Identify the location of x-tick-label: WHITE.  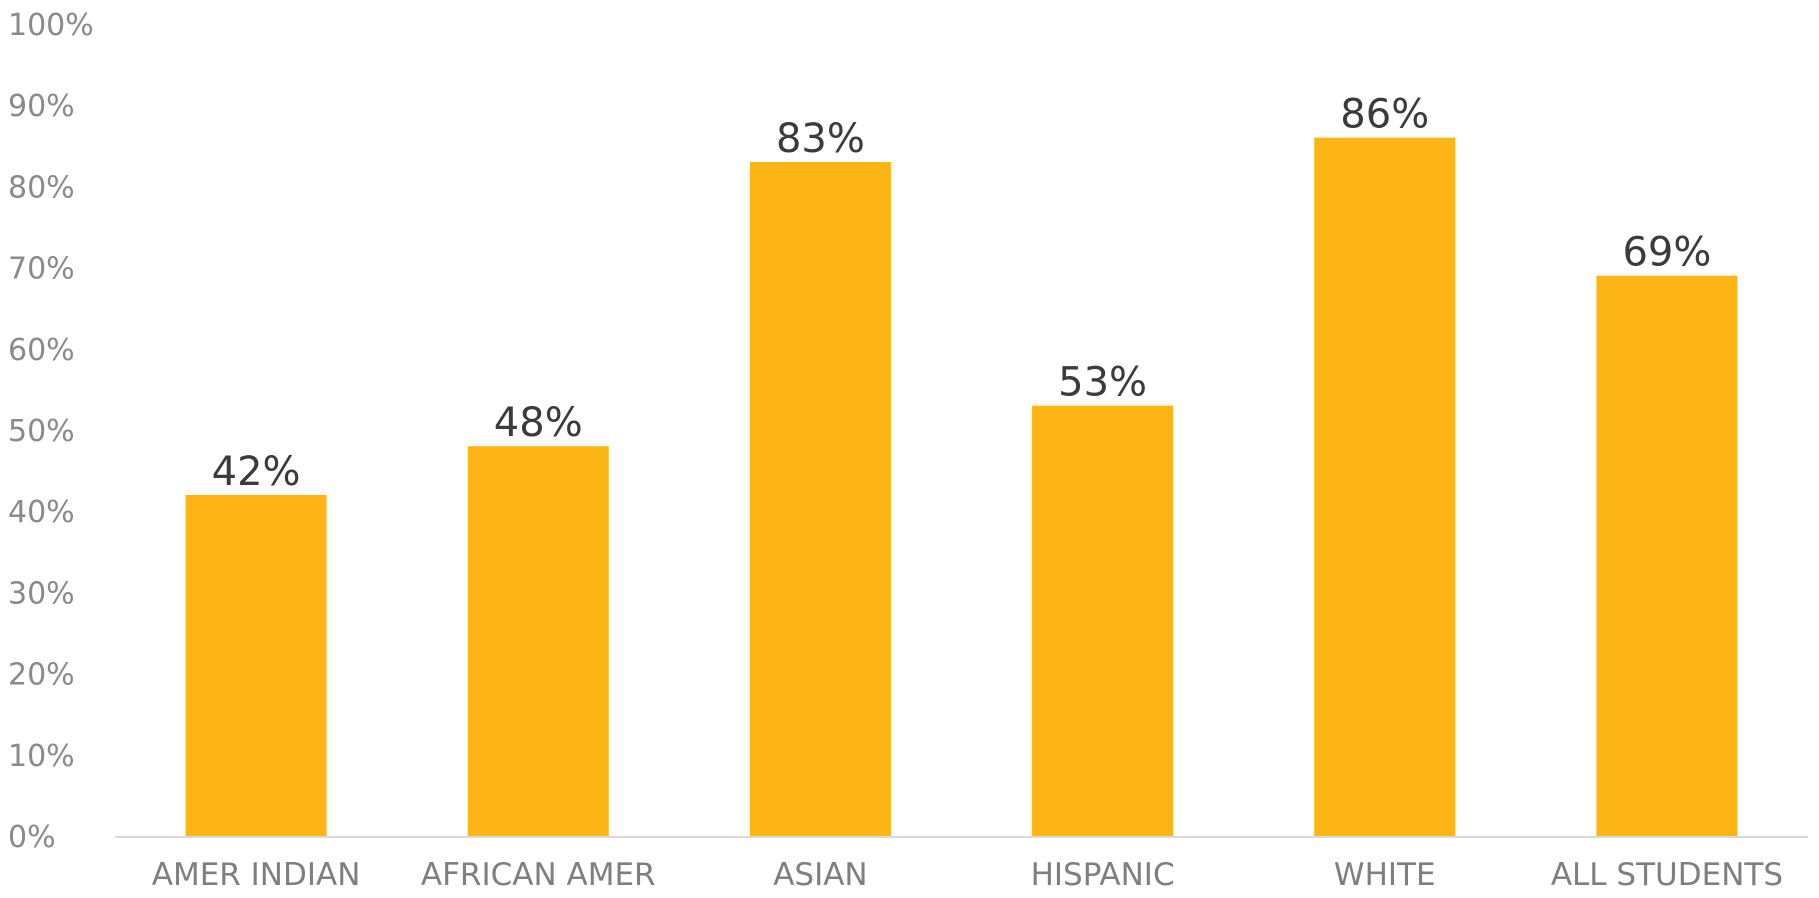
(1385, 875).